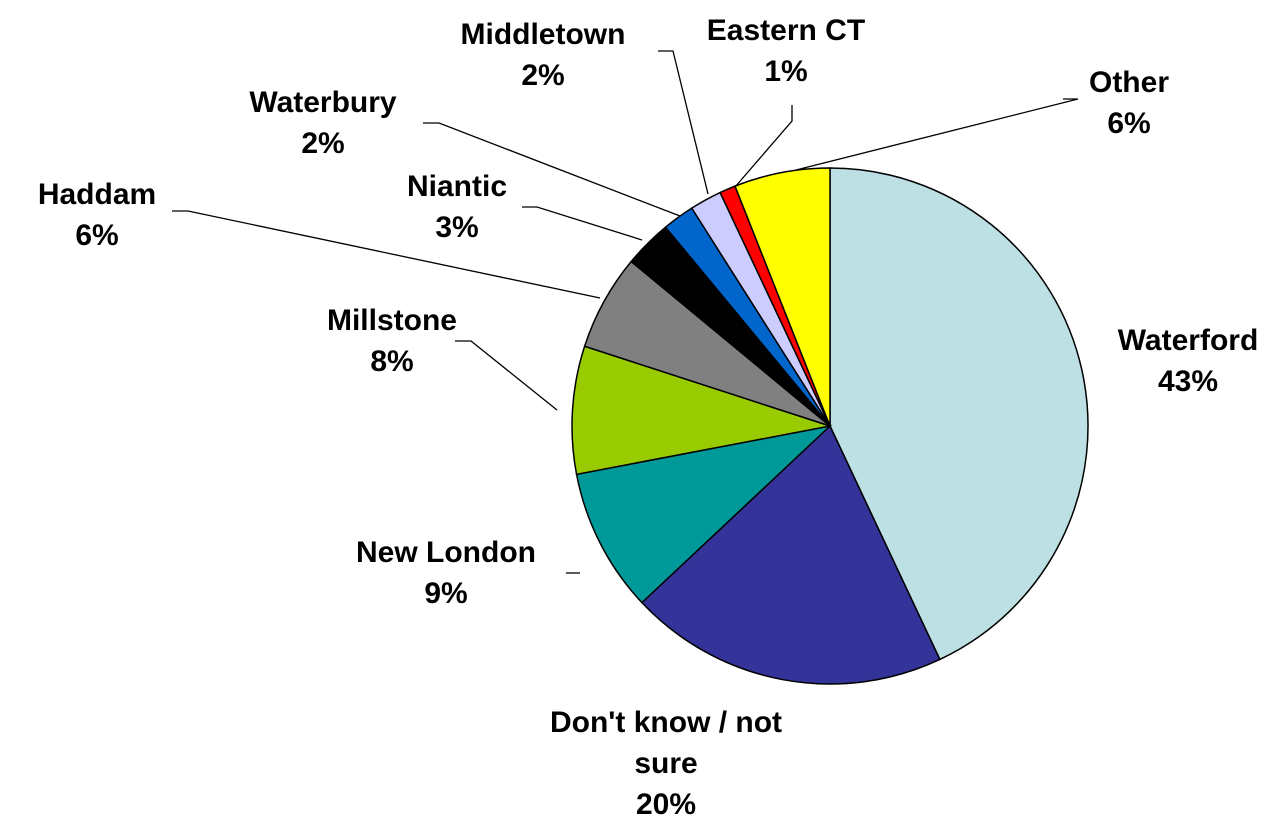 The width and height of the screenshot is (1280, 828). I want to click on slice-label-haddam: Haddam 6%, so click(97, 215).